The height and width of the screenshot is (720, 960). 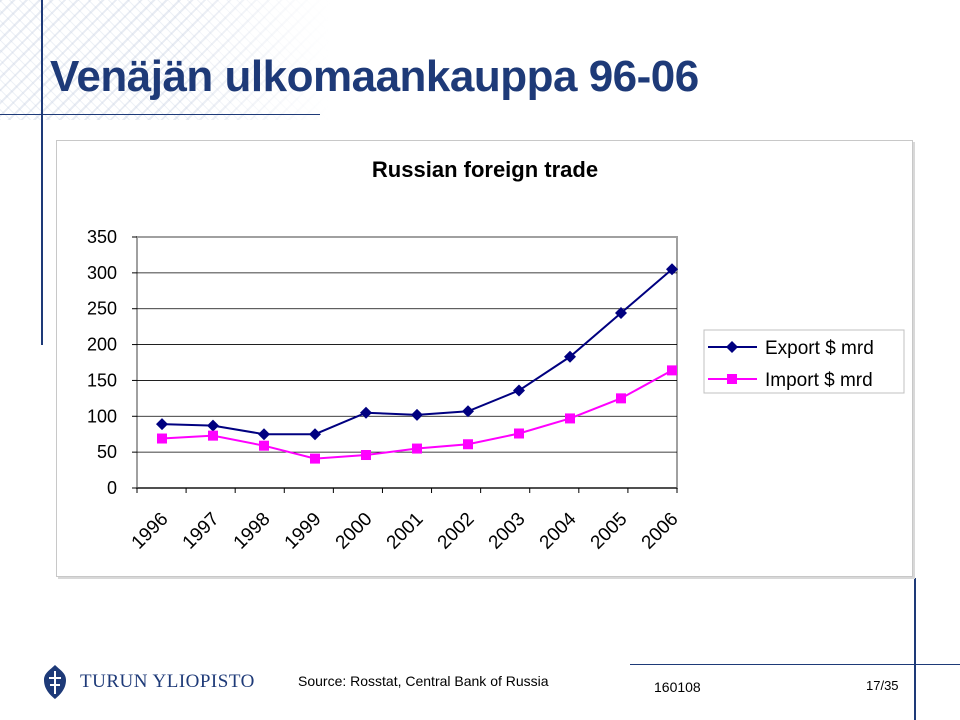 What do you see at coordinates (819, 380) in the screenshot?
I see `legend-label: Import $ mrd` at bounding box center [819, 380].